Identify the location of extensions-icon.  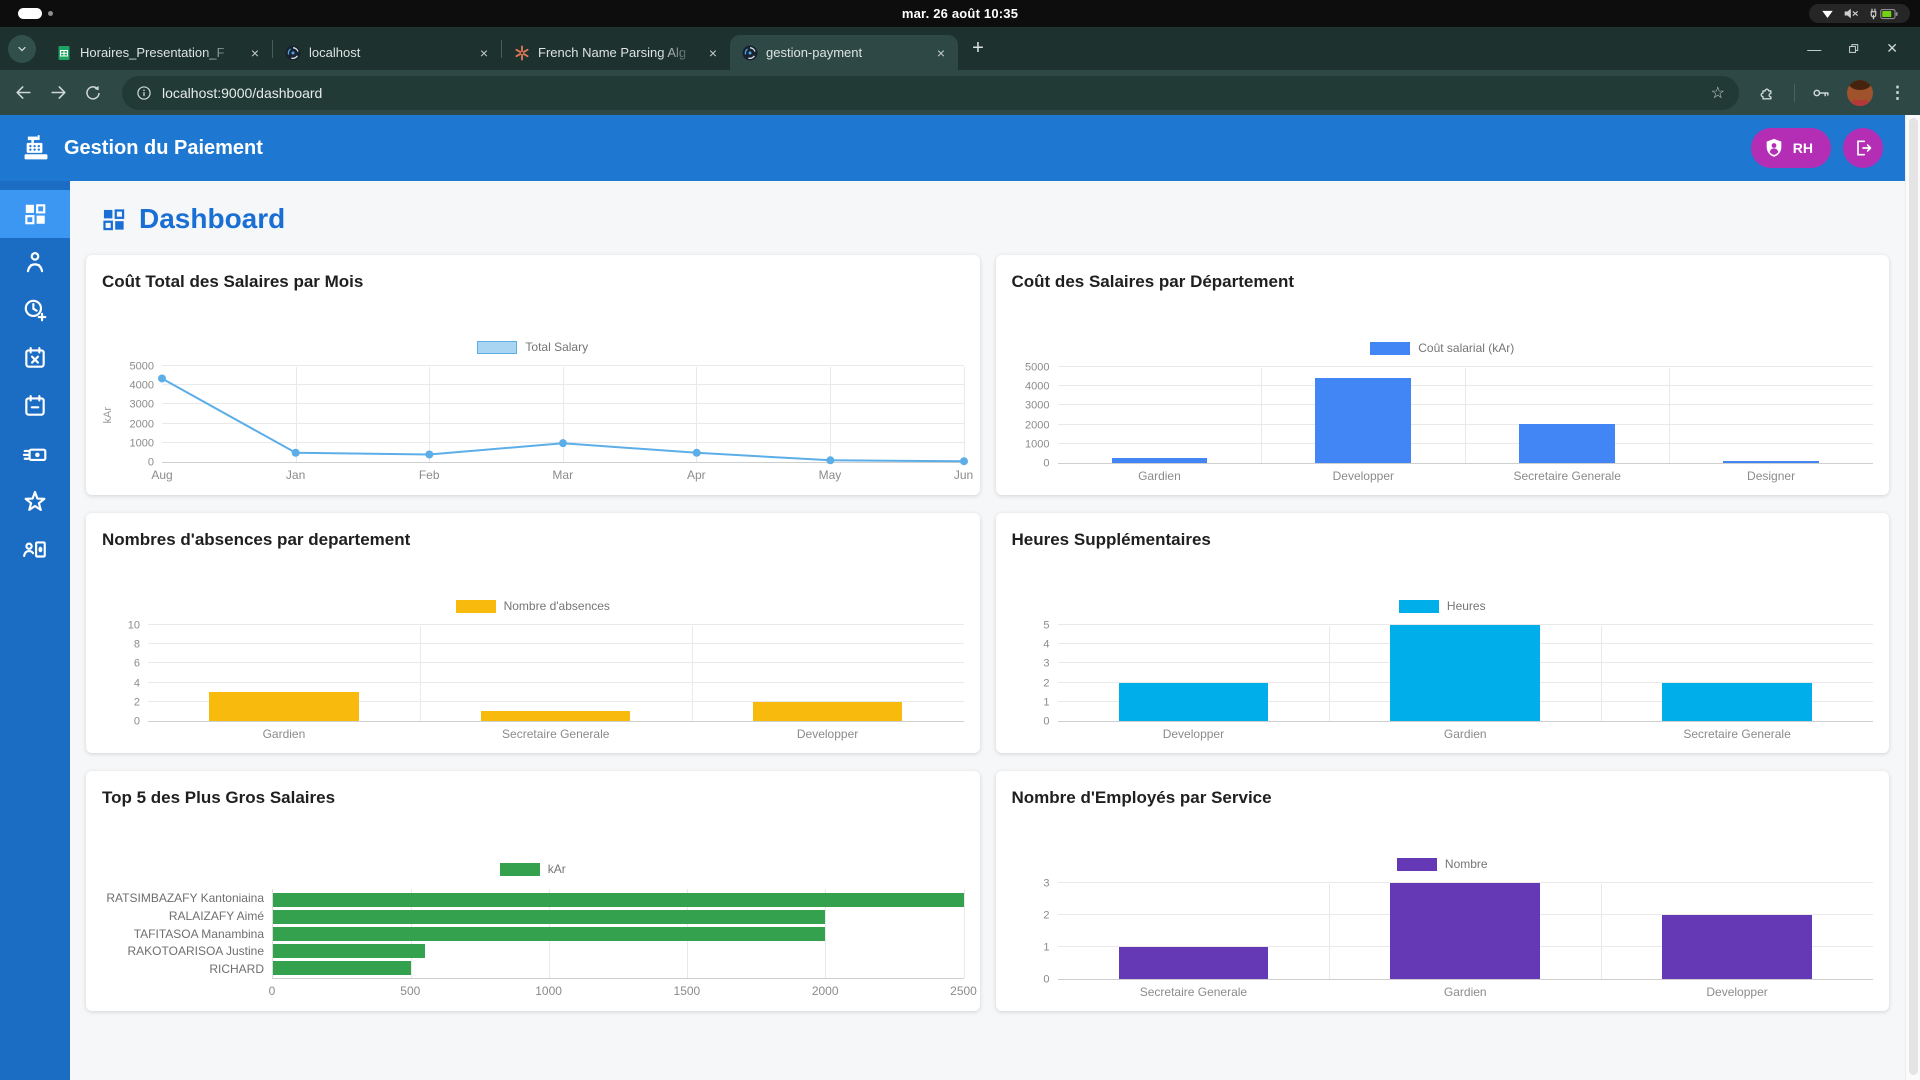
(1768, 92).